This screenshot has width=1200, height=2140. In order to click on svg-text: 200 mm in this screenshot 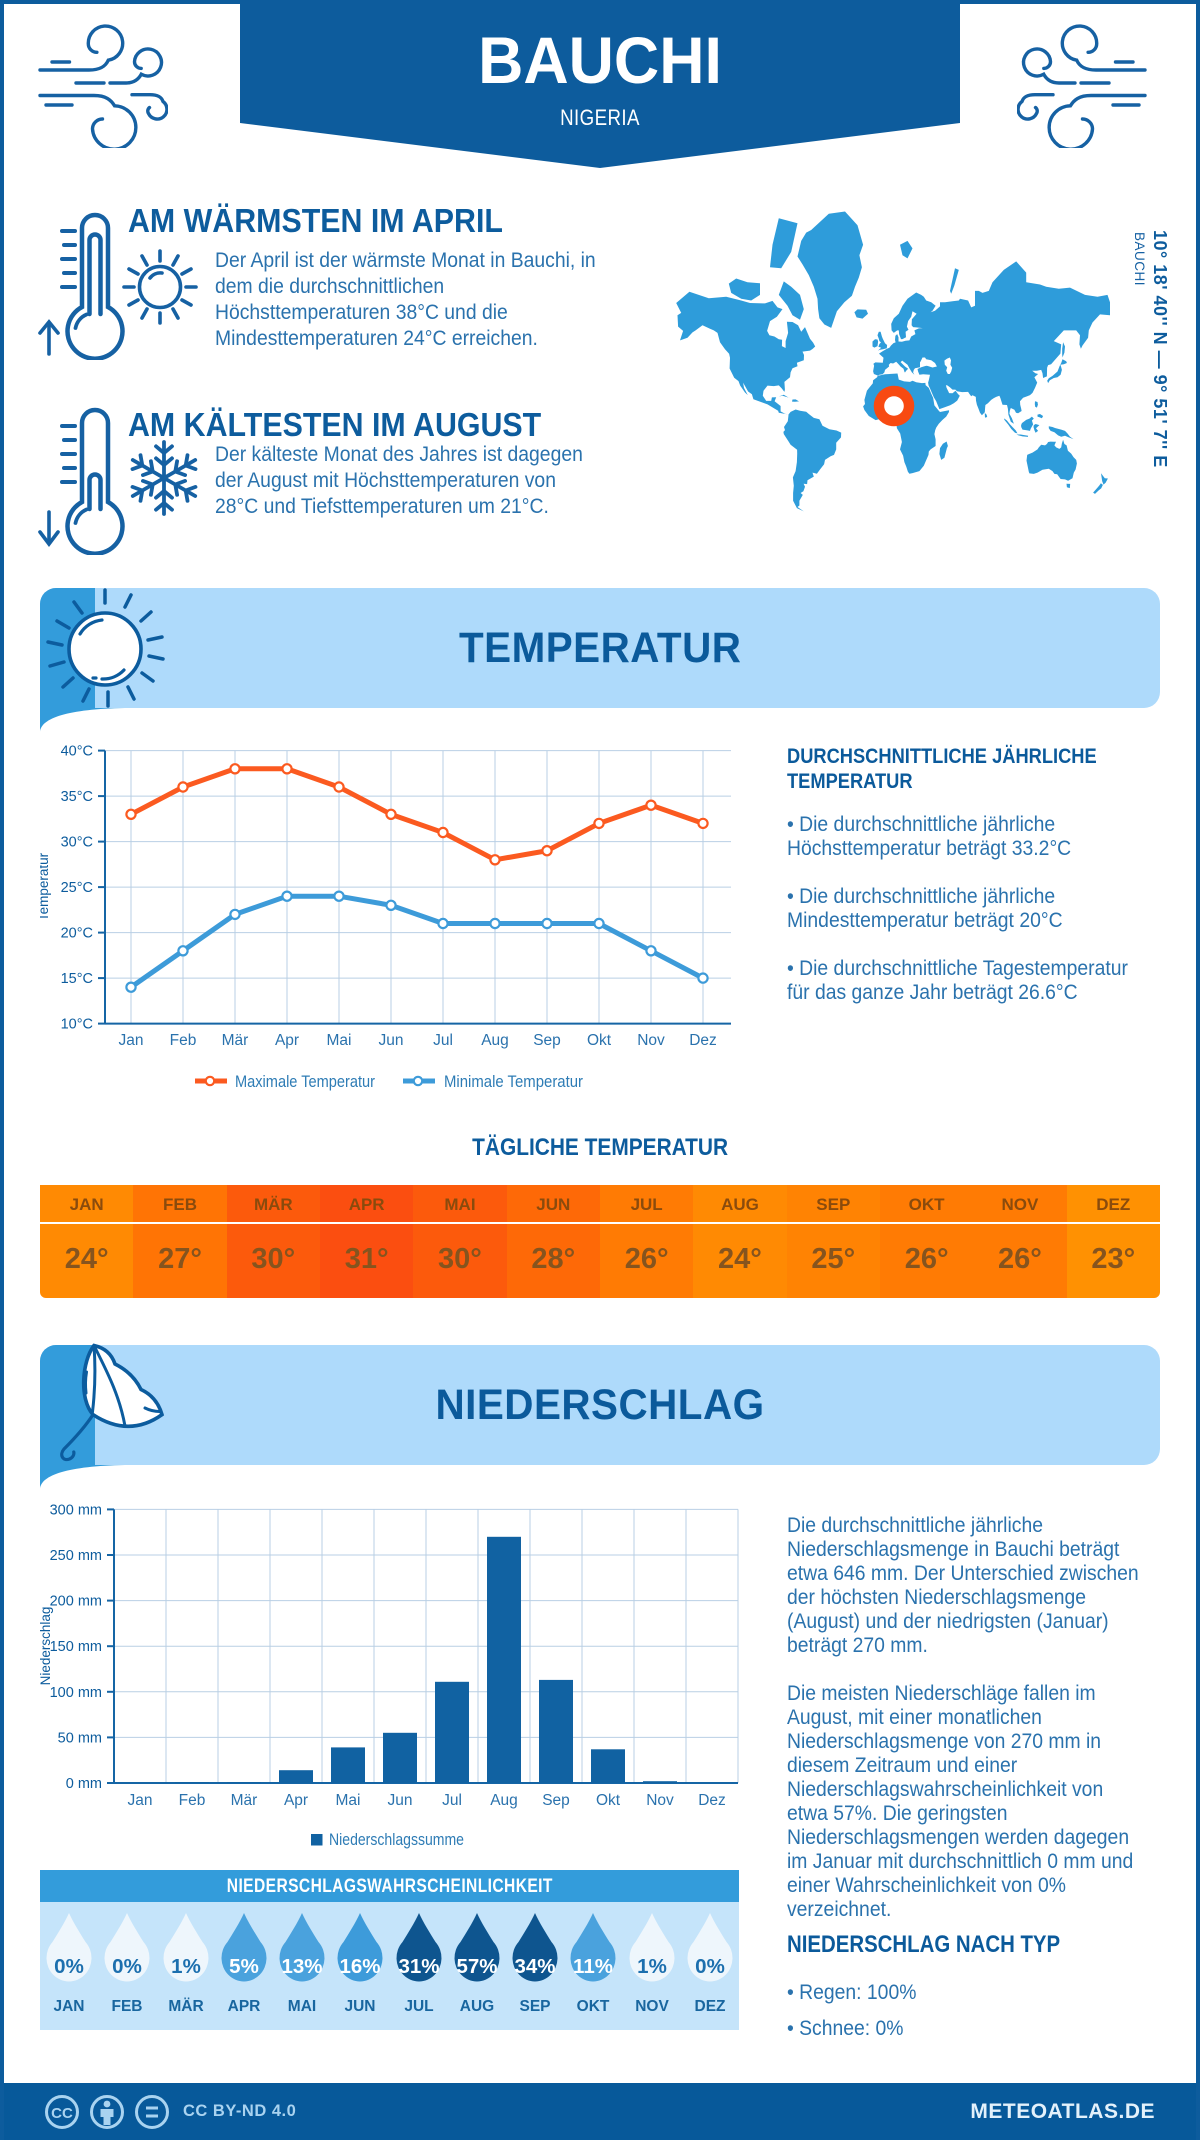, I will do `click(76, 1602)`.